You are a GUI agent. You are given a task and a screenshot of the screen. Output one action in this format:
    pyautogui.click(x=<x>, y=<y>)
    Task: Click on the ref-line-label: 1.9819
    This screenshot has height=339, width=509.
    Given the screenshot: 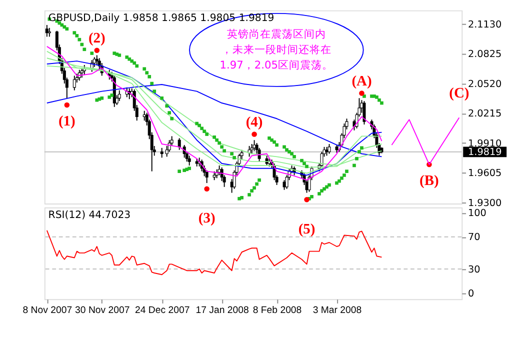 What is the action you would take?
    pyautogui.click(x=485, y=152)
    